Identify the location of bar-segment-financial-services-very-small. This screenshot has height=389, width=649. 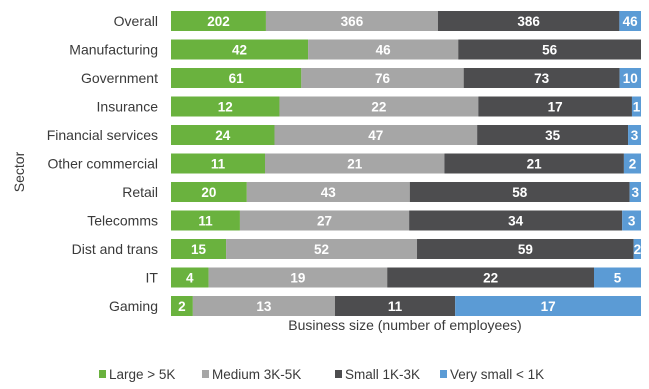
(634, 135).